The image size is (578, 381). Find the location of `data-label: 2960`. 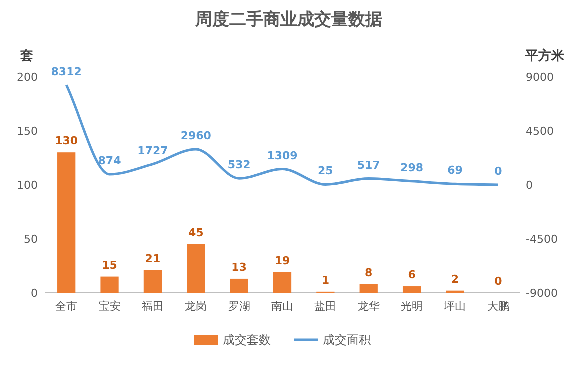

data-label: 2960 is located at coordinates (196, 135).